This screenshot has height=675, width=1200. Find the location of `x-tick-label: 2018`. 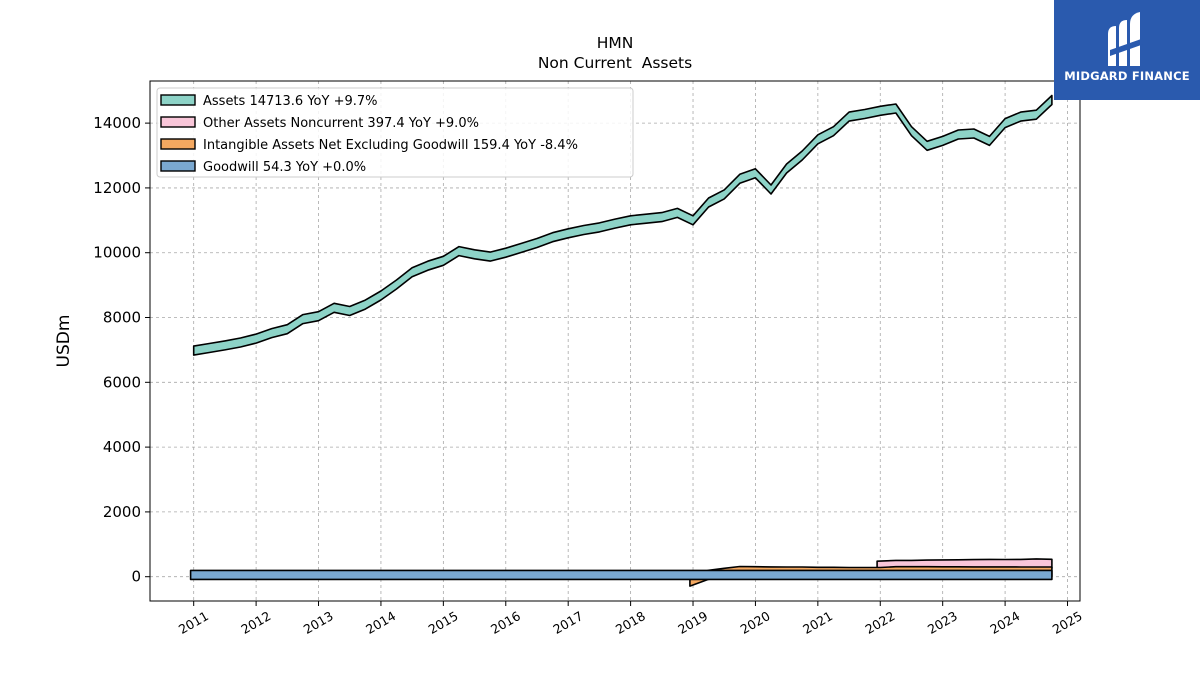

x-tick-label: 2018 is located at coordinates (630, 622).